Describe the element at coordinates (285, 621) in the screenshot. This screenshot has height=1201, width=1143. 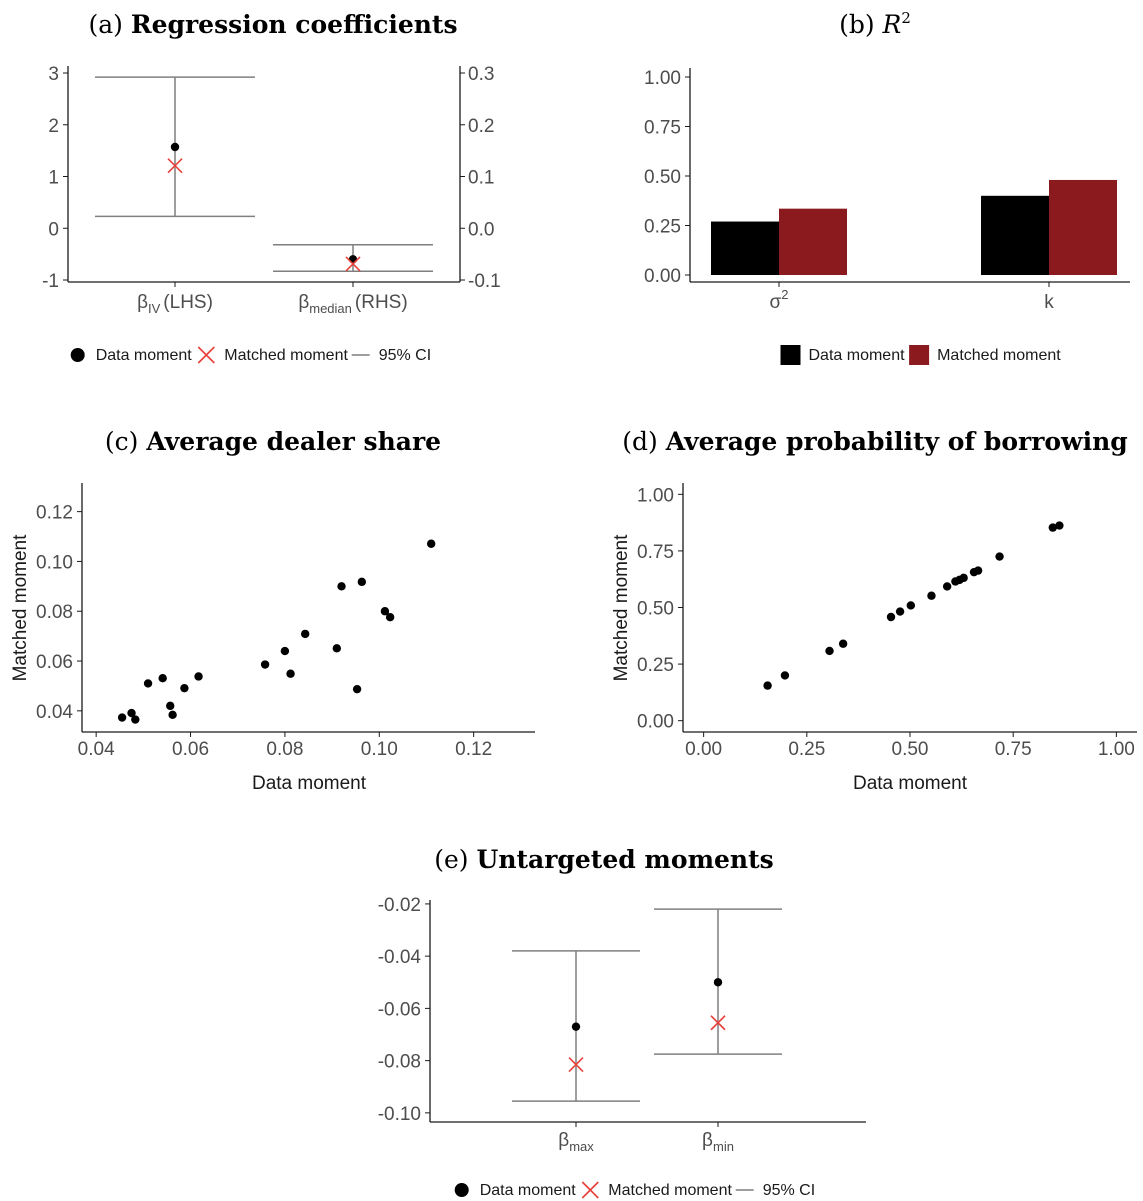
I see `panel-c-plot: 0.04 0.06 0.08 0.10 0.12 0.12 0.10 0.08 0.06 0.04` at that location.